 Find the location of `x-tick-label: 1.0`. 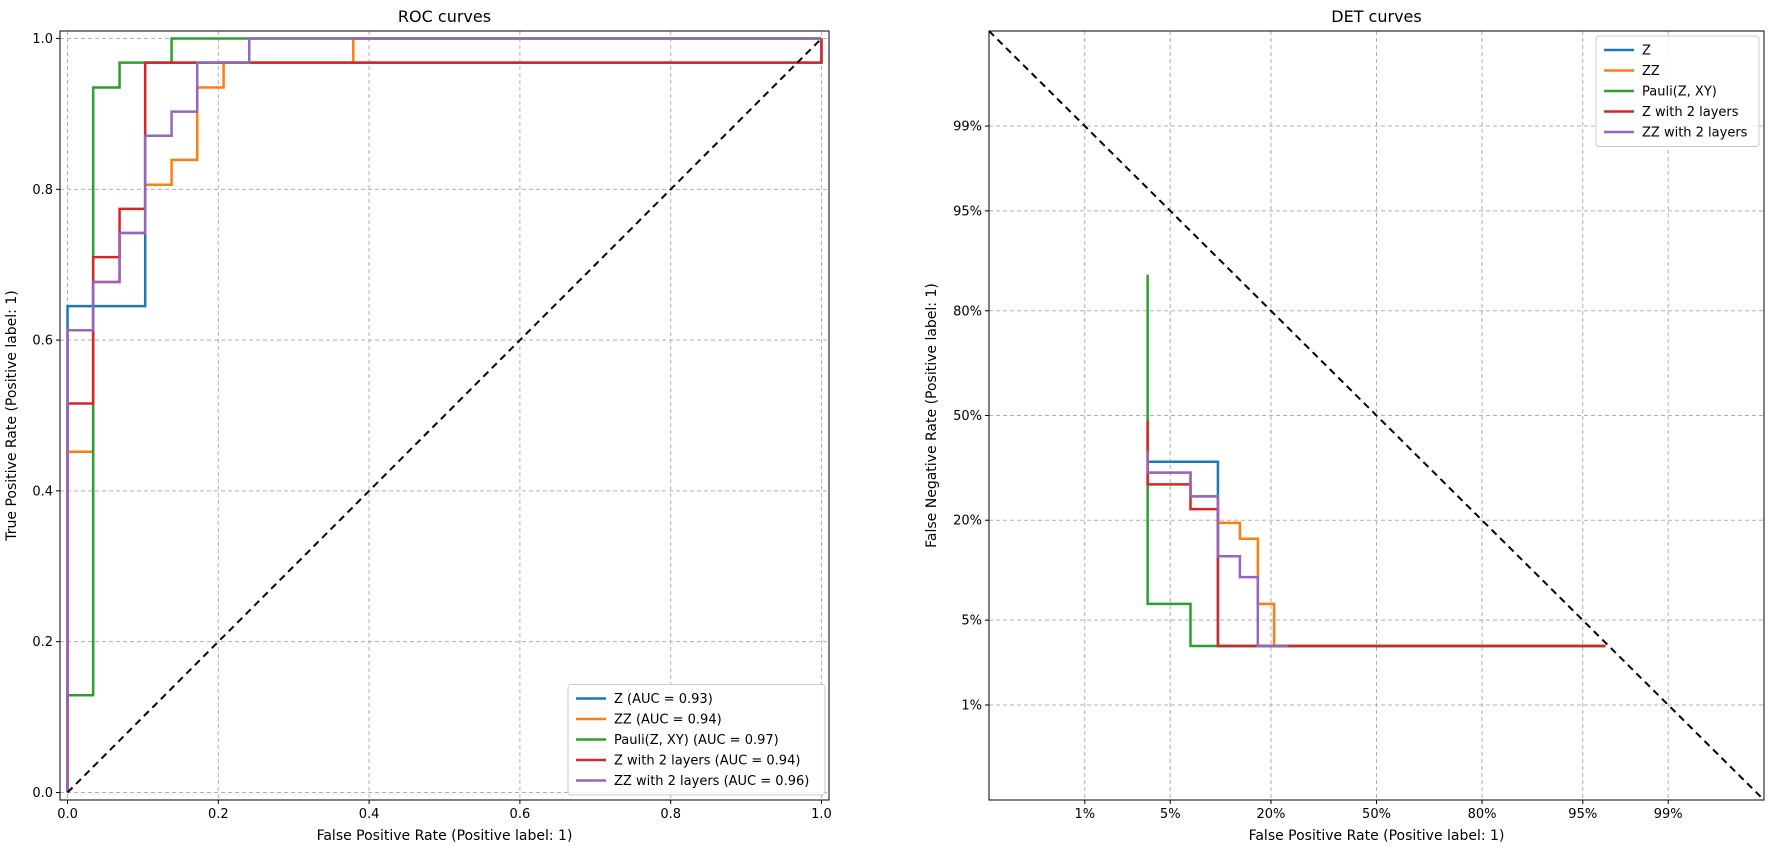

x-tick-label: 1.0 is located at coordinates (821, 814).